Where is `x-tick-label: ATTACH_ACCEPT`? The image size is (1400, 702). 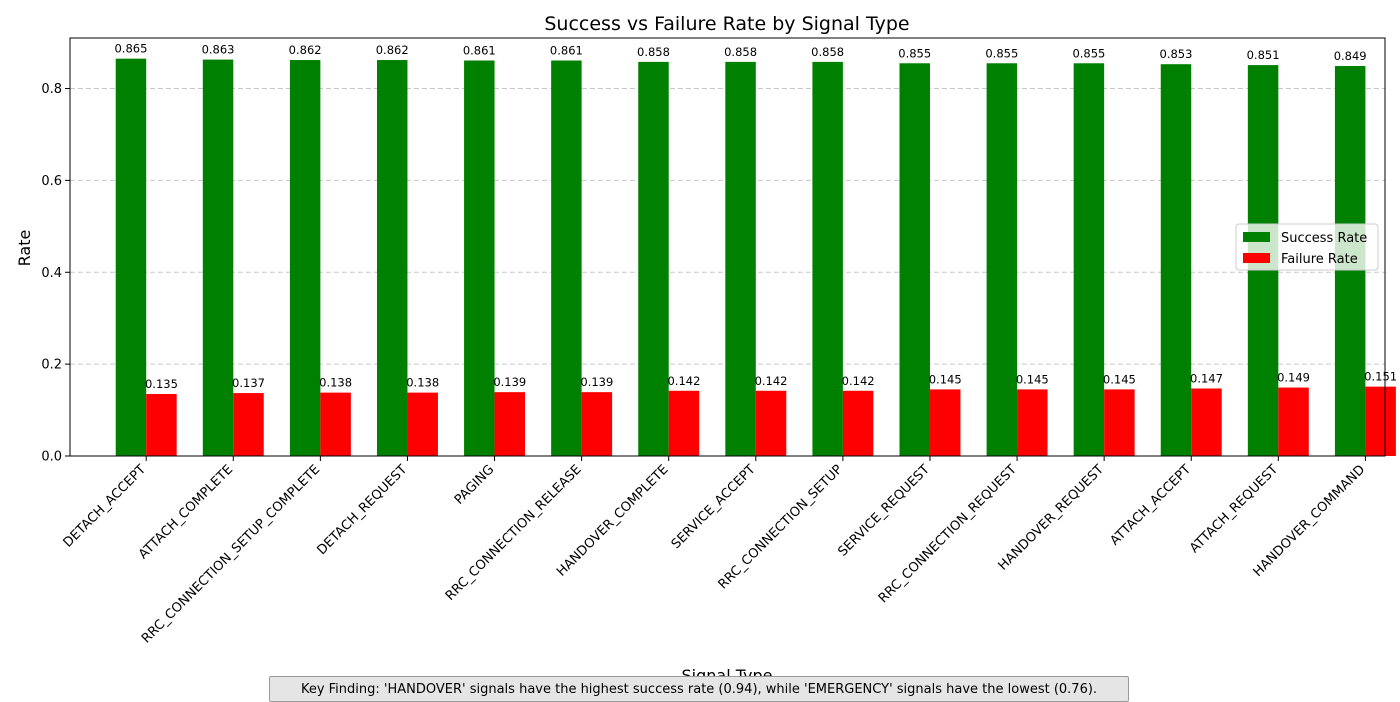 x-tick-label: ATTACH_ACCEPT is located at coordinates (1151, 505).